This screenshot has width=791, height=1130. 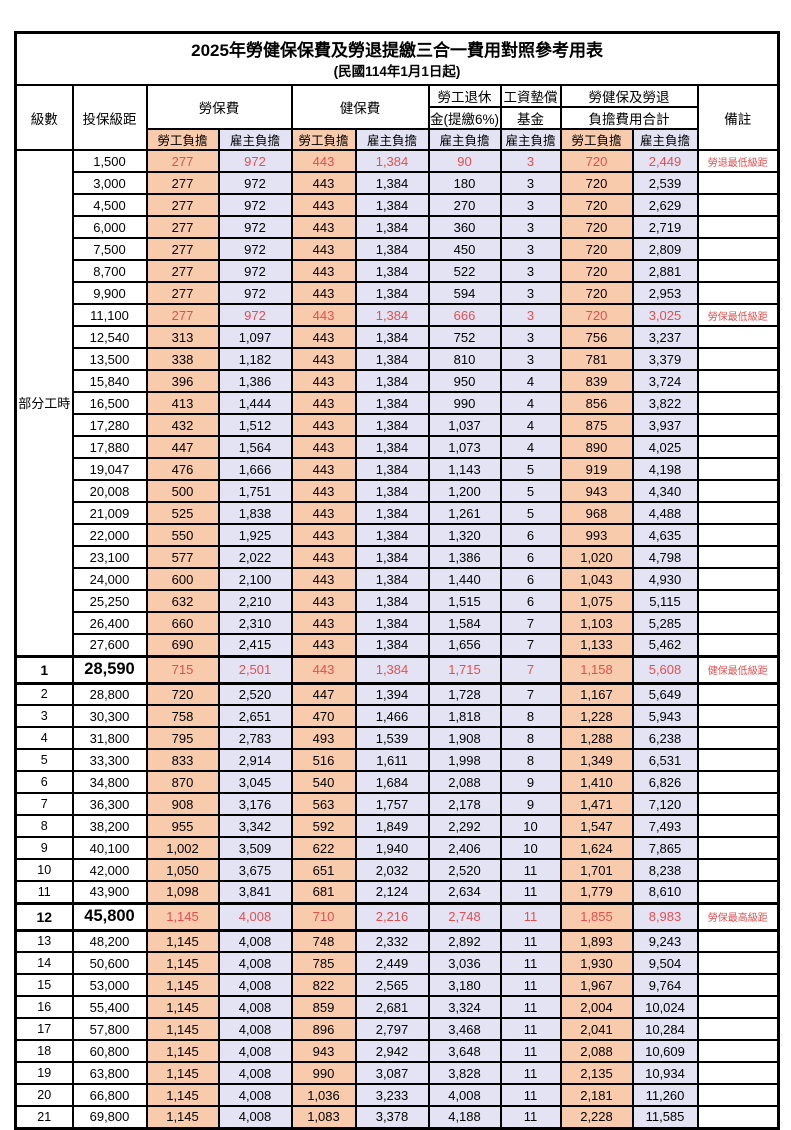 What do you see at coordinates (397, 51) in the screenshot?
I see `page-title: 2025年勞健保保費及勞退提繳三合一費用對照參考用表` at bounding box center [397, 51].